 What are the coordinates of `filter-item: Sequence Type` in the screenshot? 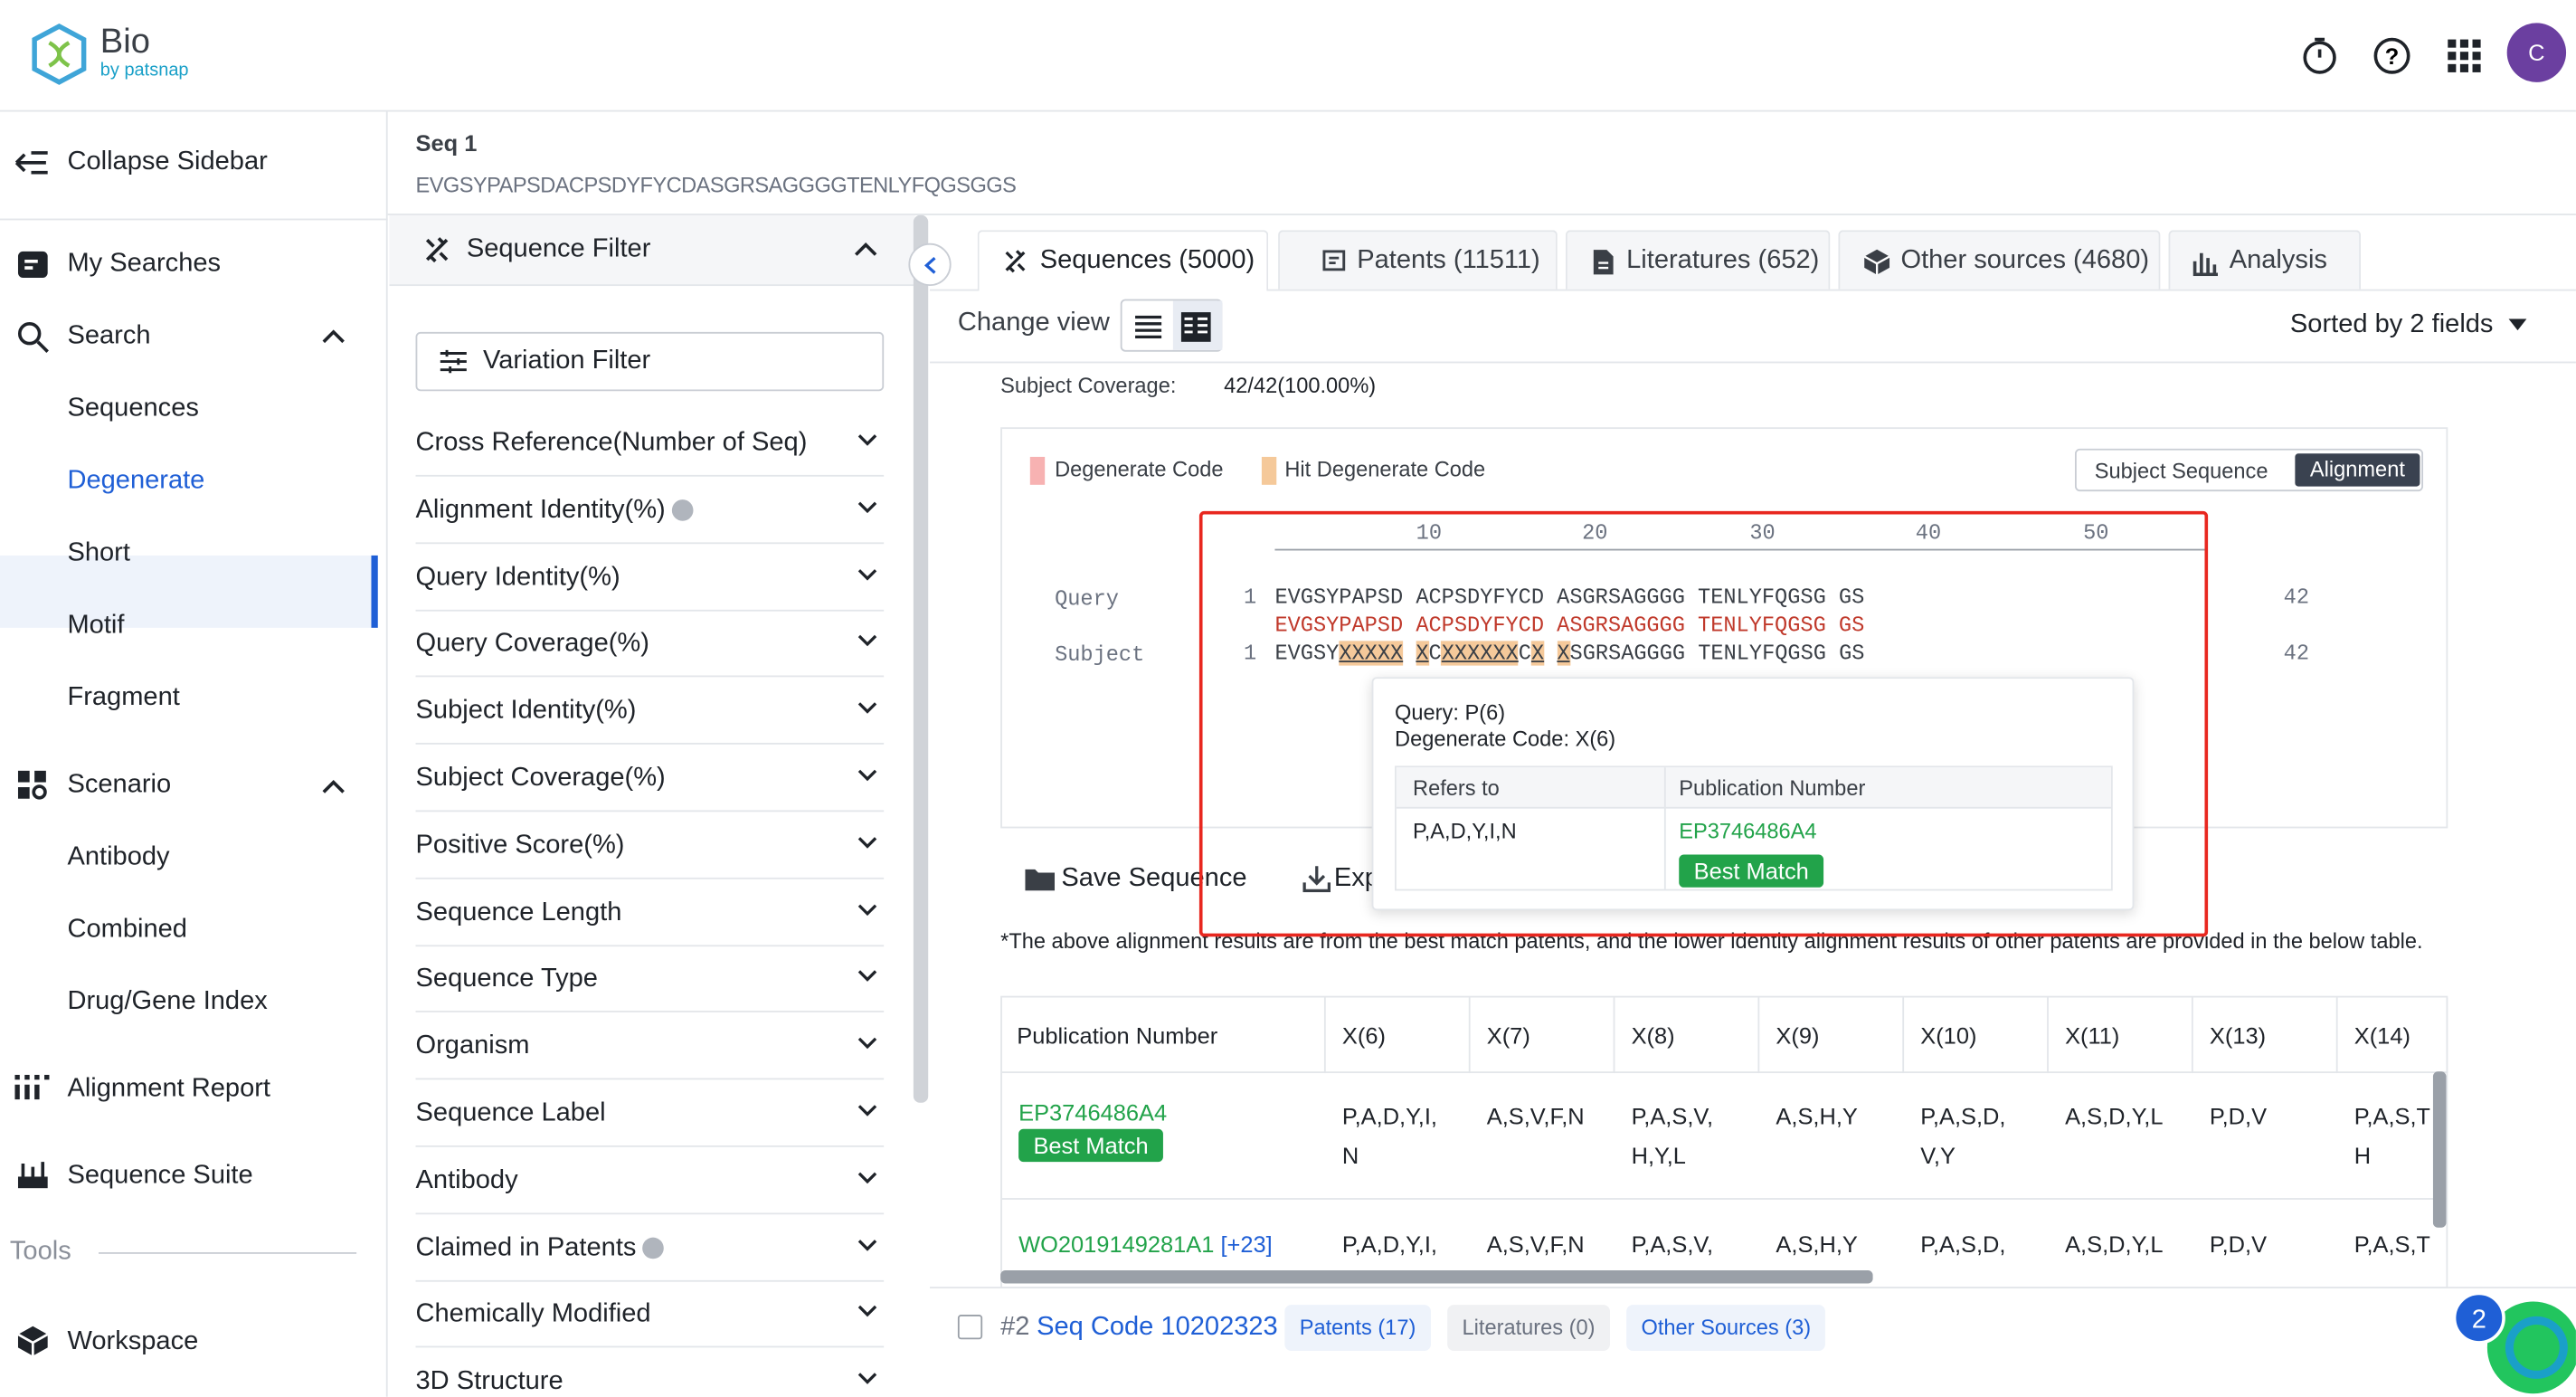 It's located at (650, 980).